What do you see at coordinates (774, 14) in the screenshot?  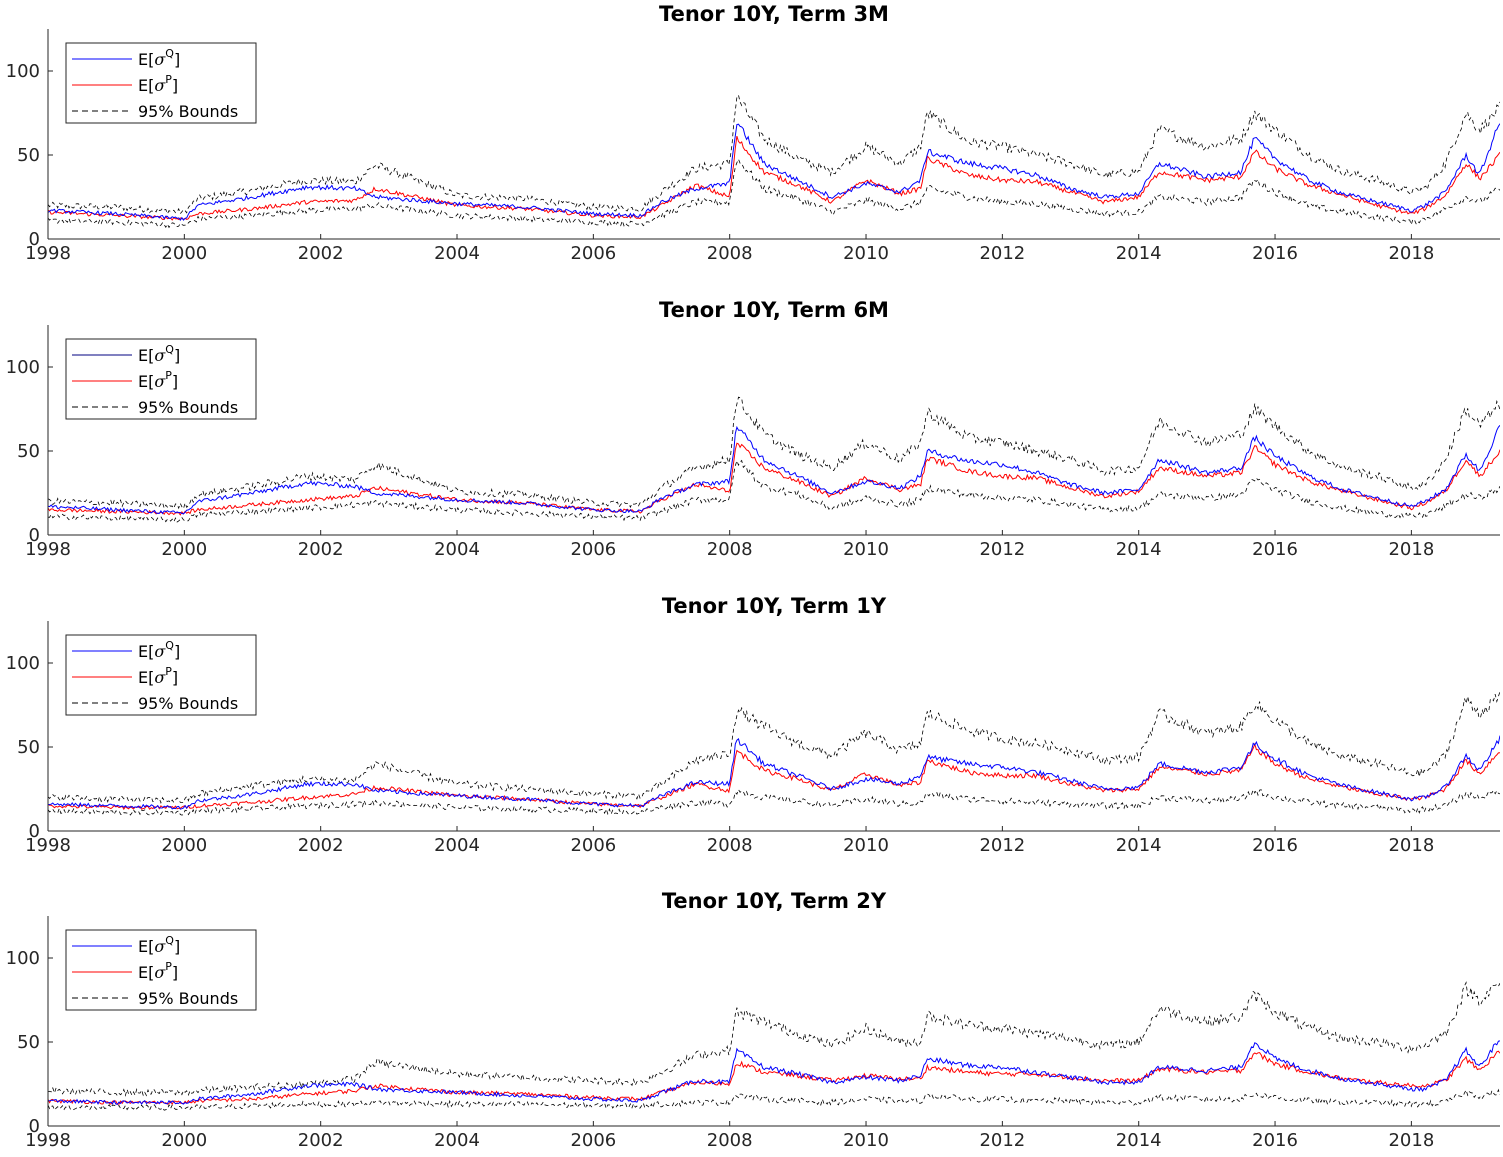 I see `chart-title: Tenor 10Y, Term 3M` at bounding box center [774, 14].